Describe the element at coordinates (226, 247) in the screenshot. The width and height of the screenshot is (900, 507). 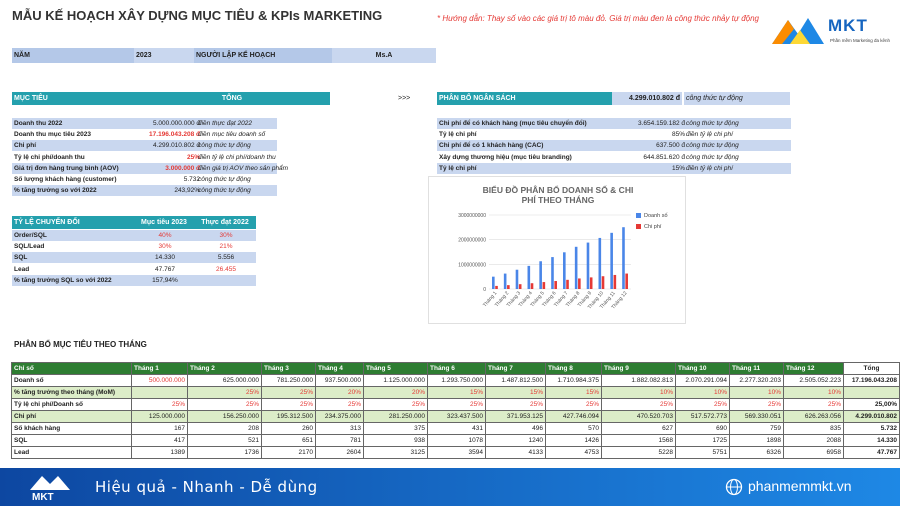
I see `conversion-row-actual: 21%` at that location.